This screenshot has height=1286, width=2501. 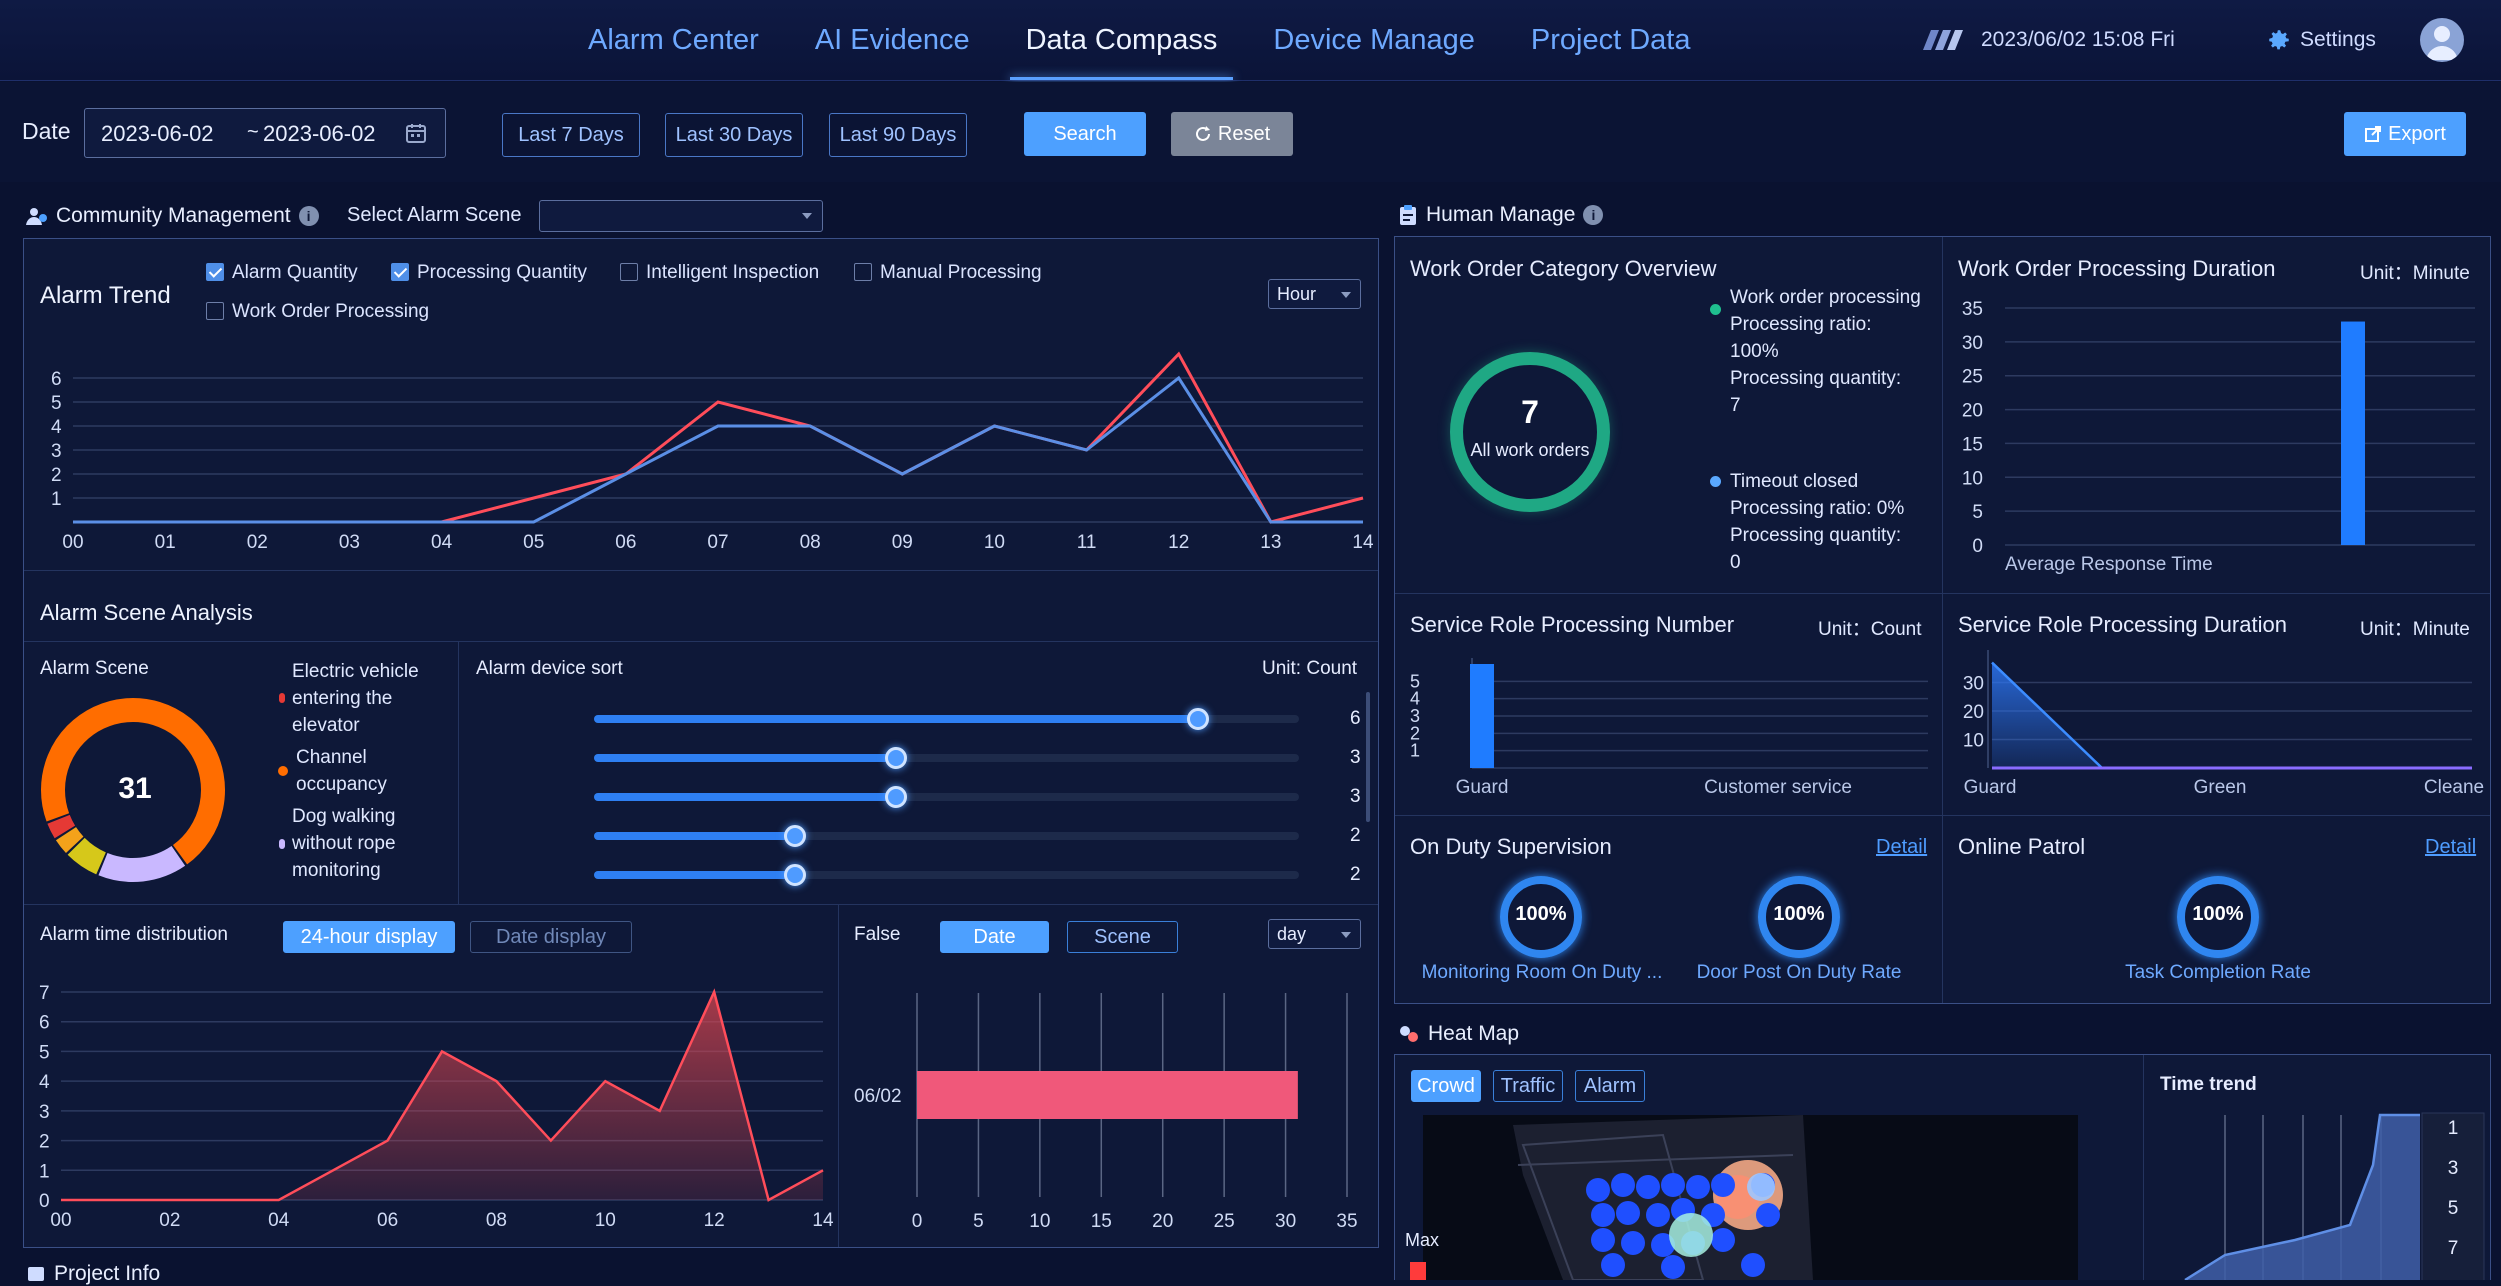 What do you see at coordinates (994, 937) in the screenshot?
I see `false-date-tab: Date` at bounding box center [994, 937].